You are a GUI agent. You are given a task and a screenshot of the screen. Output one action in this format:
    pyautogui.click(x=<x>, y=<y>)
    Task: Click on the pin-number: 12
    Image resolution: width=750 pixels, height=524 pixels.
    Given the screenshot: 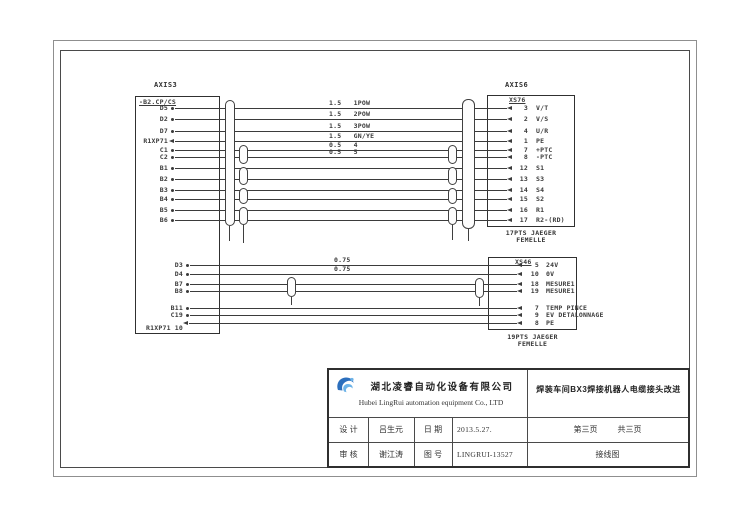 What is the action you would take?
    pyautogui.click(x=523, y=168)
    